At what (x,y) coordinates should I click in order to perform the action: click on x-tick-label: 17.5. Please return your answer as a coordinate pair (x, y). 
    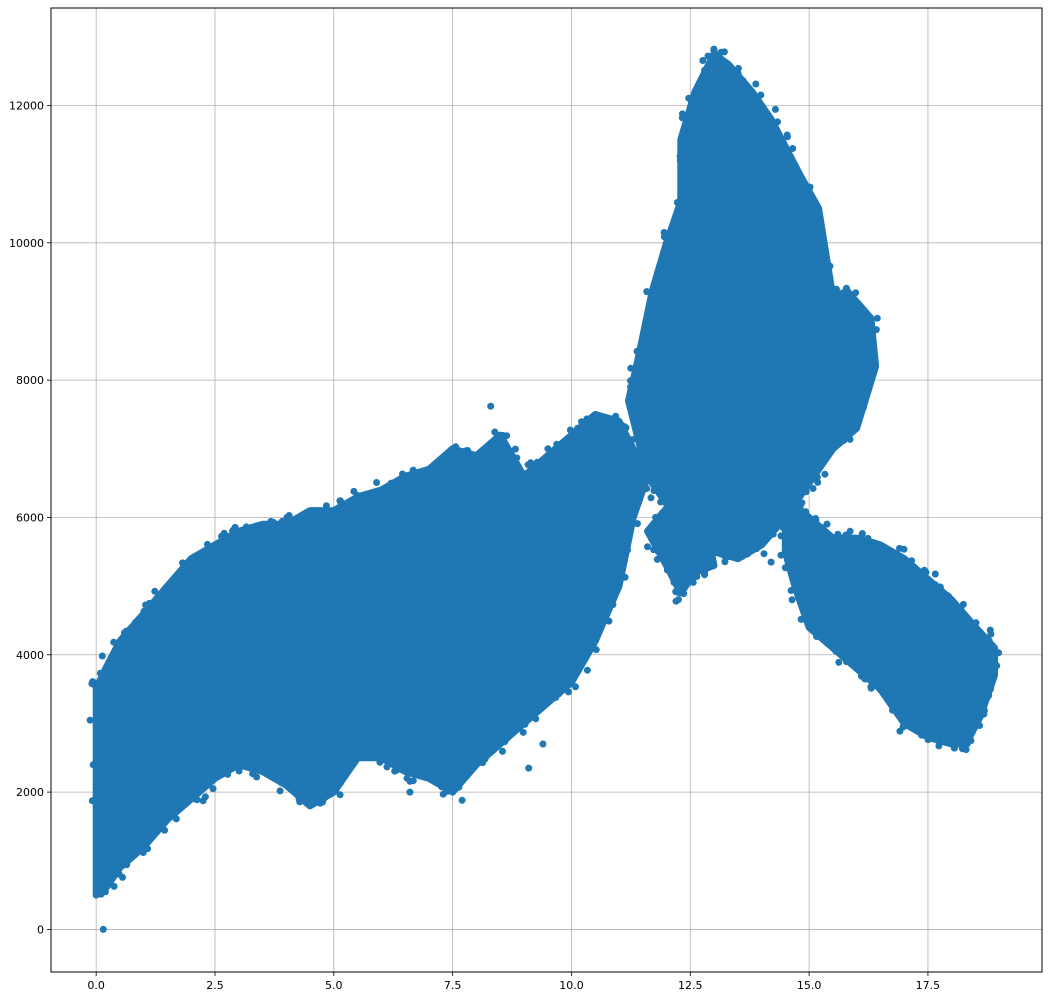
    Looking at the image, I should click on (928, 985).